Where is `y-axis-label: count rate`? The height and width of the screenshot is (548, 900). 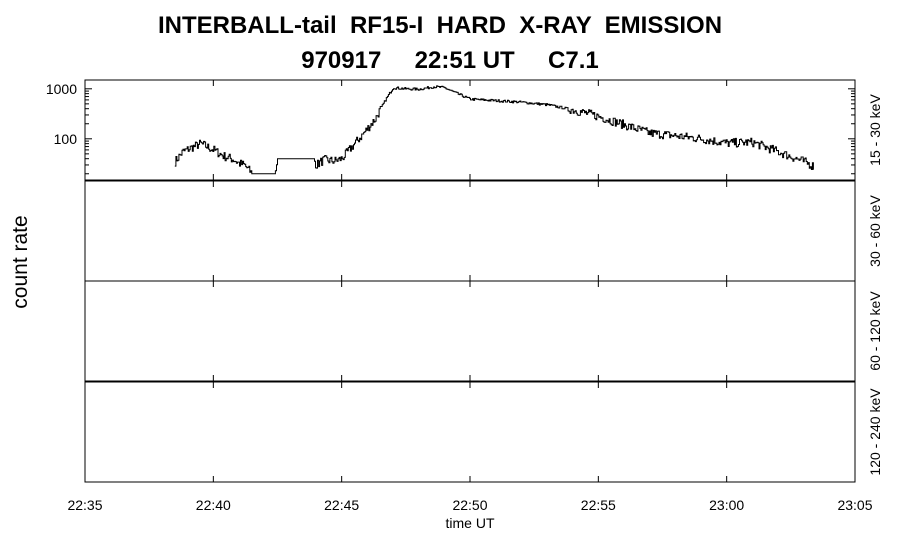
y-axis-label: count rate is located at coordinates (20, 261).